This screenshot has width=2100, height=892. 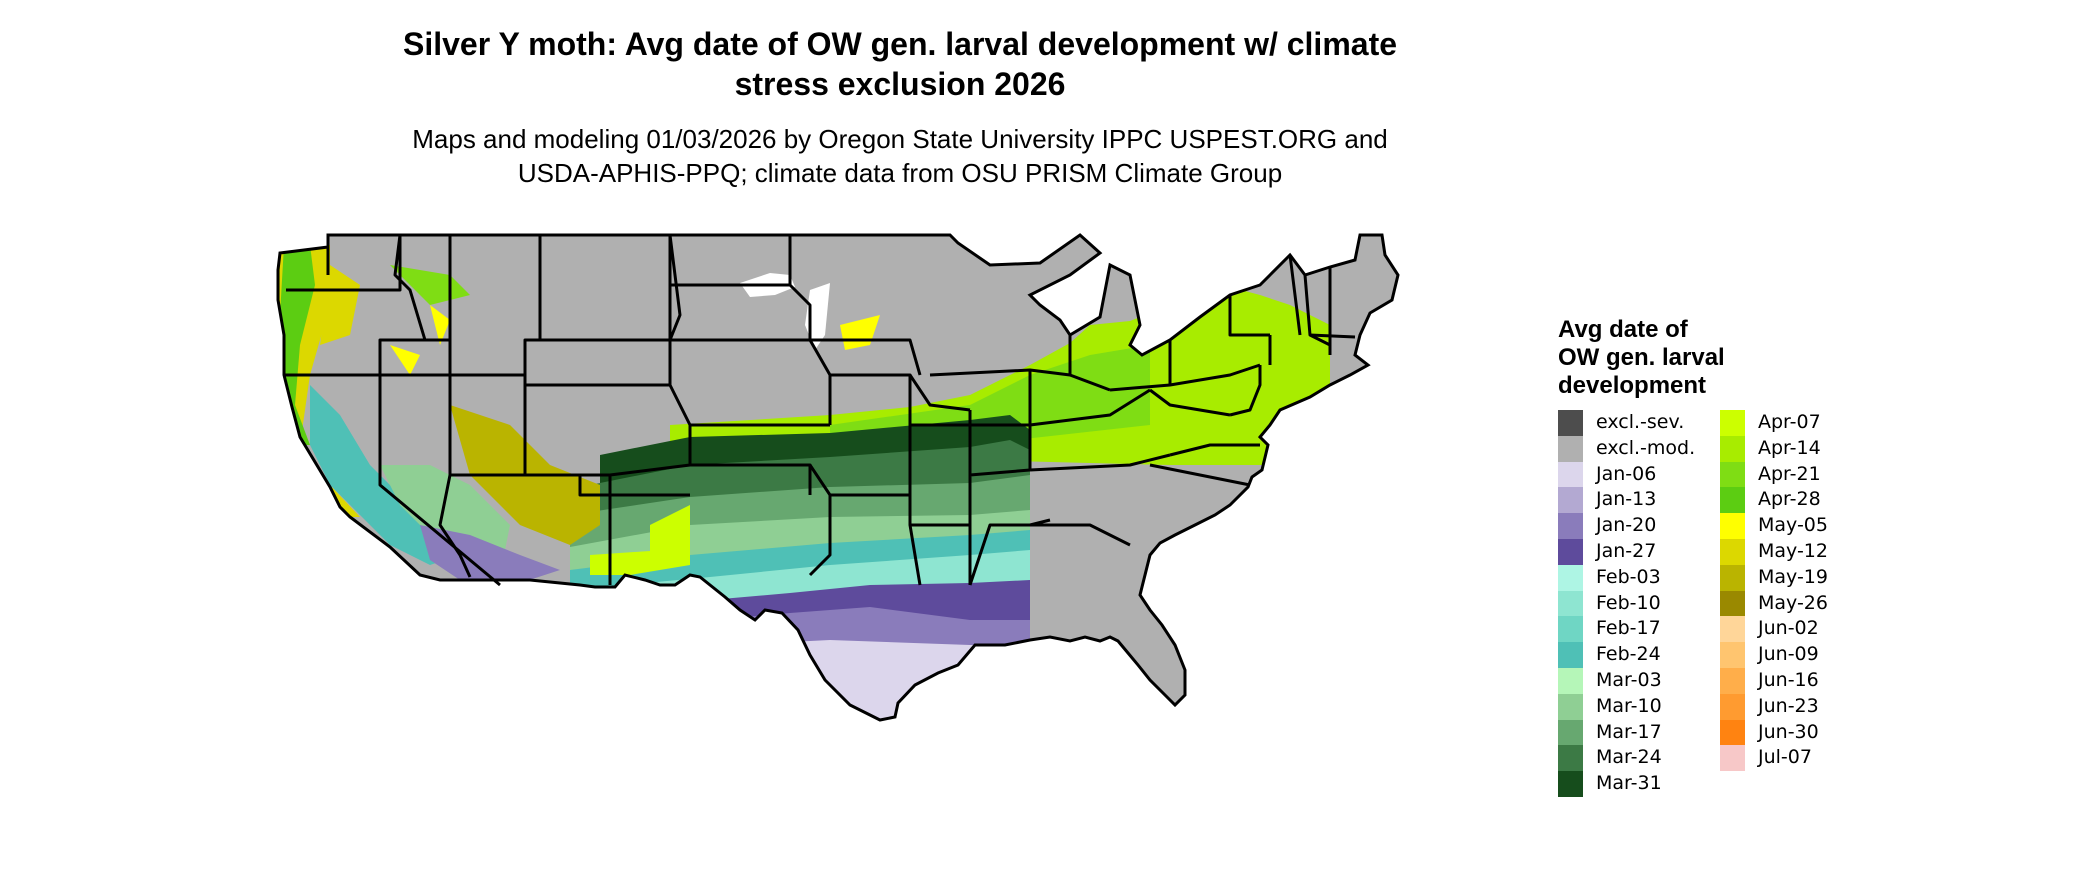 I want to click on legend-label: Jan-06, so click(x=1626, y=473).